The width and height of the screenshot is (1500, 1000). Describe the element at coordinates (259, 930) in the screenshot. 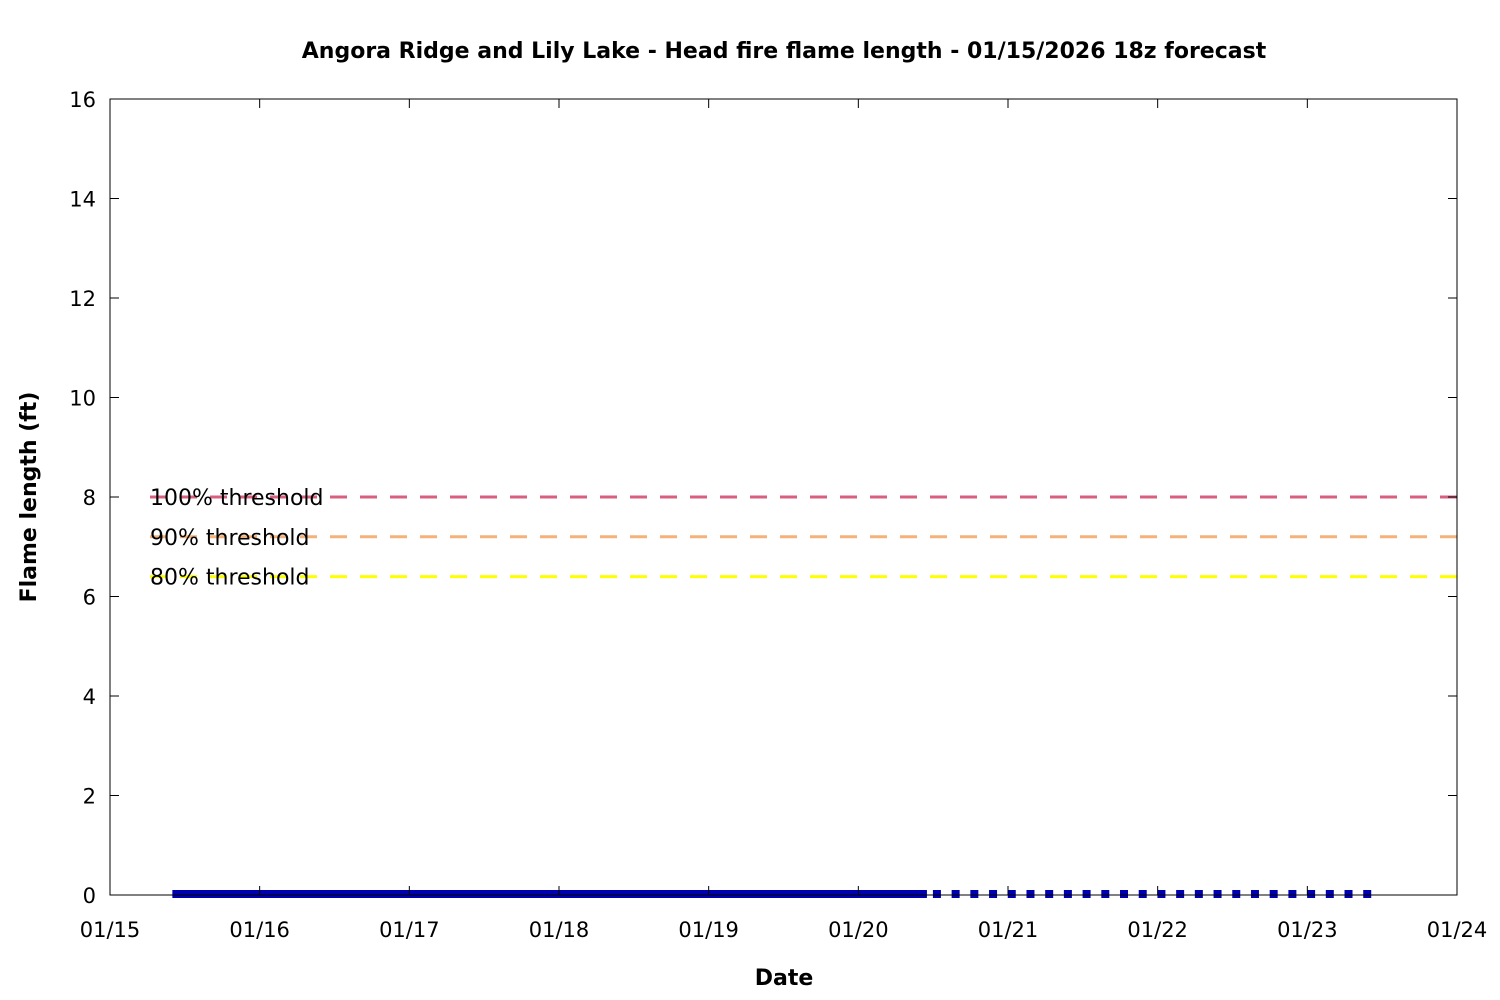

I see `x-tick-label: 01/16` at that location.